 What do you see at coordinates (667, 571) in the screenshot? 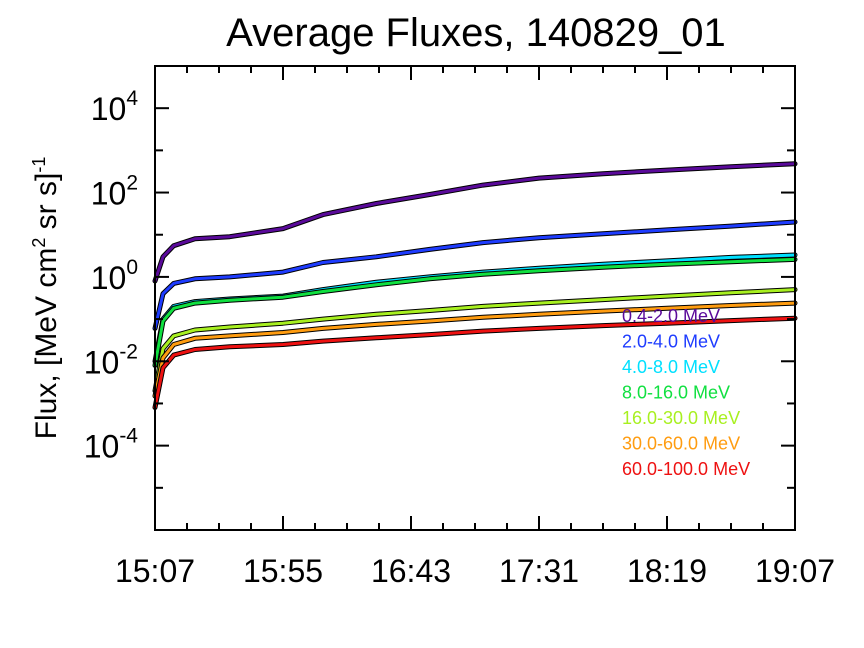
I see `x-tick-label: 18:19` at bounding box center [667, 571].